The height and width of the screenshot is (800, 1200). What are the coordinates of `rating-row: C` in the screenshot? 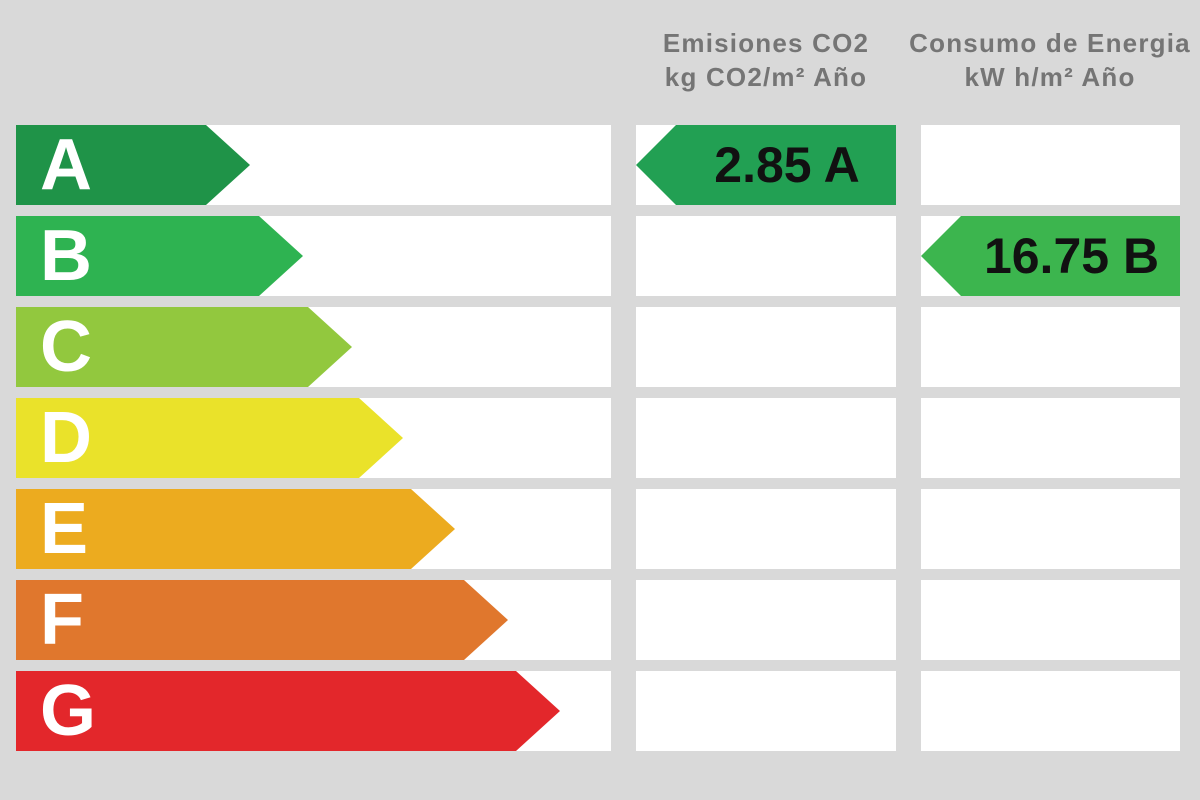 It's located at (600, 347).